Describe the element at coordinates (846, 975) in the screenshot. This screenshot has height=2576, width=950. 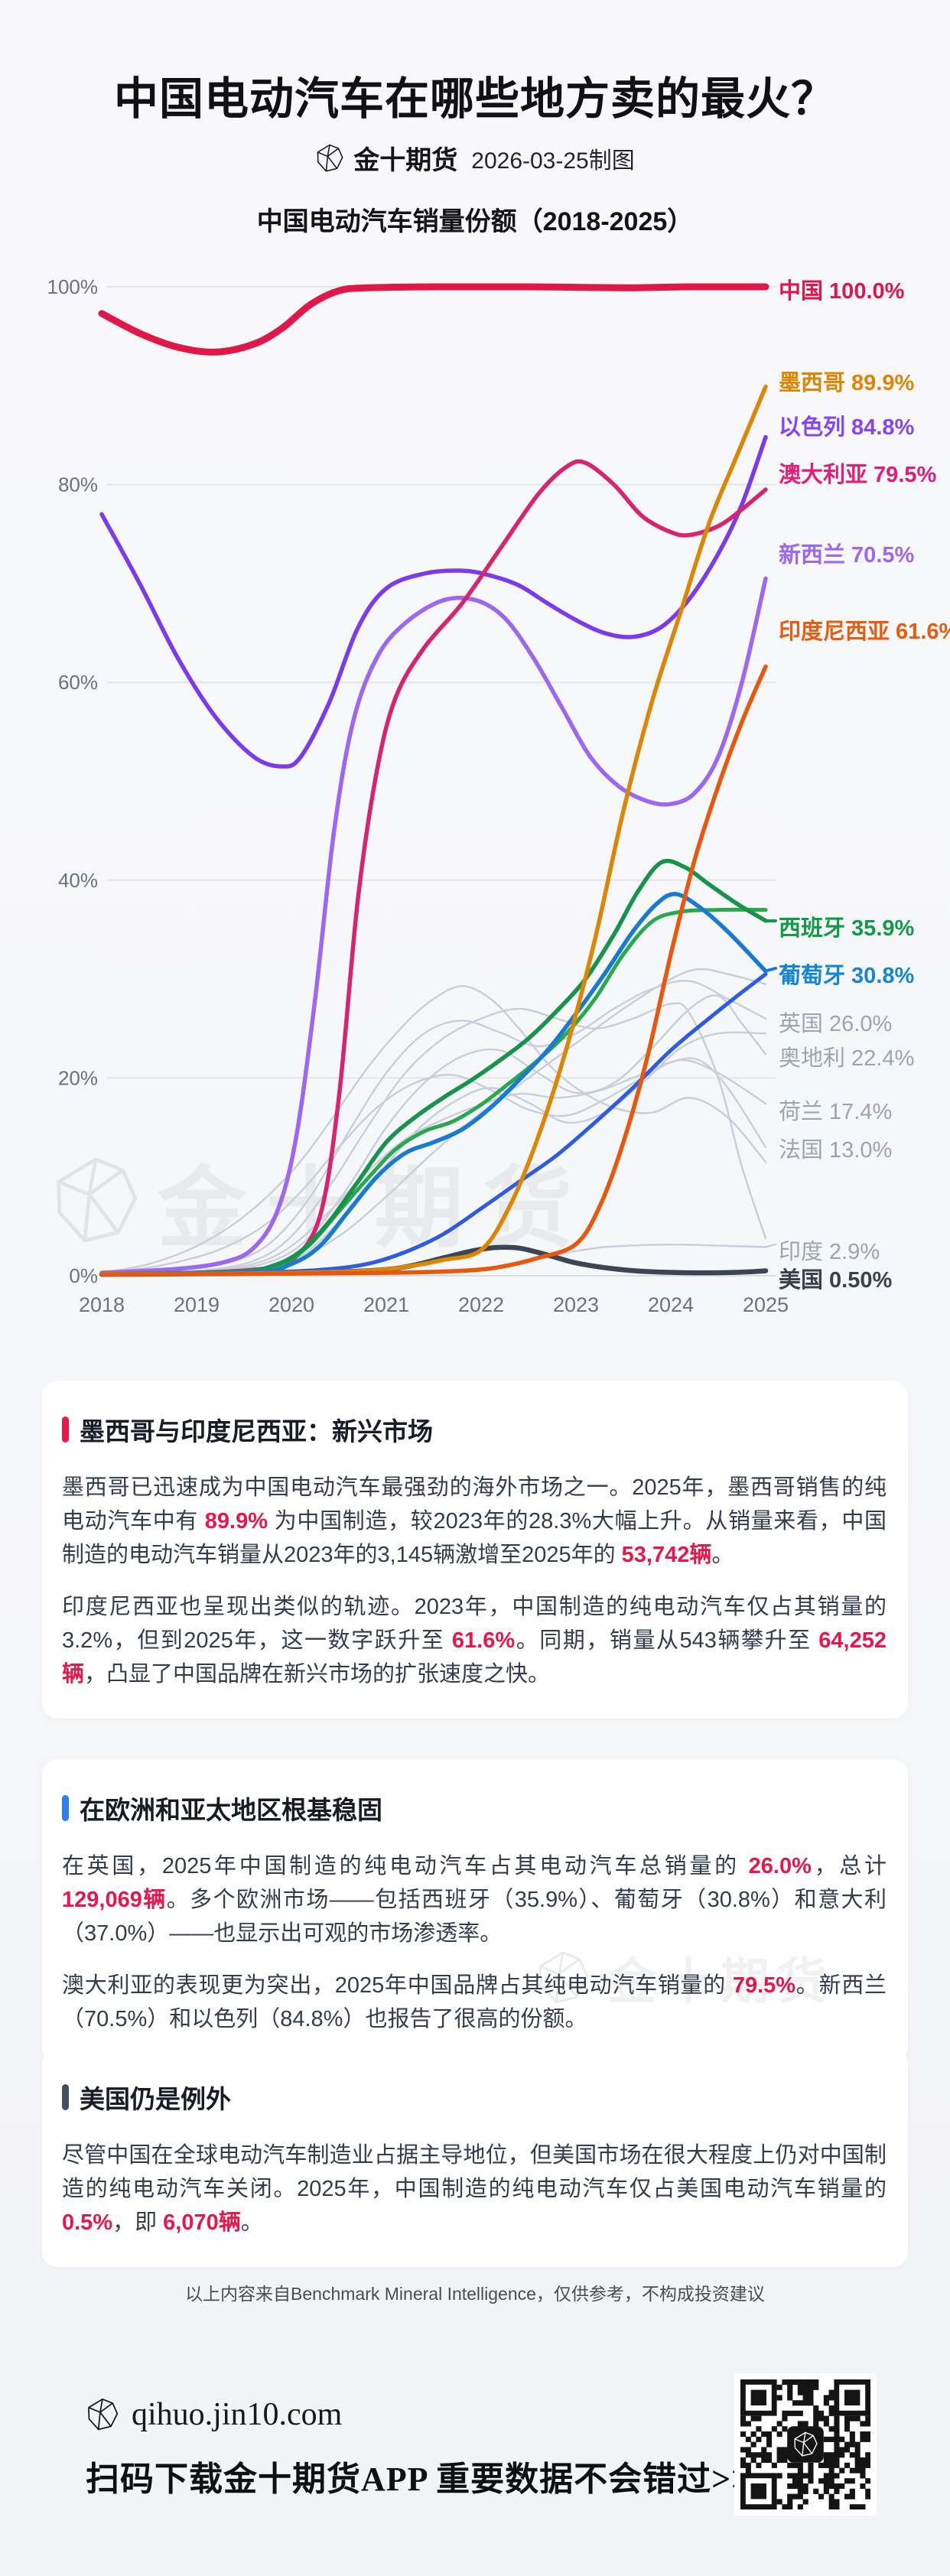
I see `svg-text: 葡萄牙 30.8%` at that location.